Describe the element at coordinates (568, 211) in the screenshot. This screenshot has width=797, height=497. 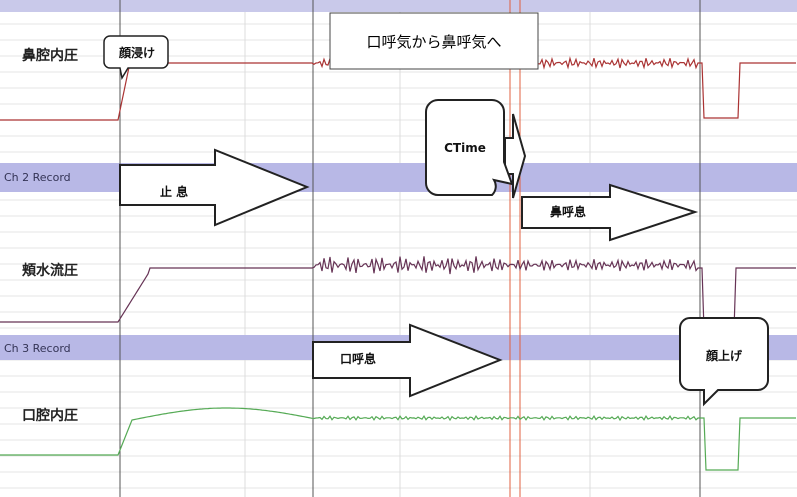
I see `arrow-text: 鼻呼息` at that location.